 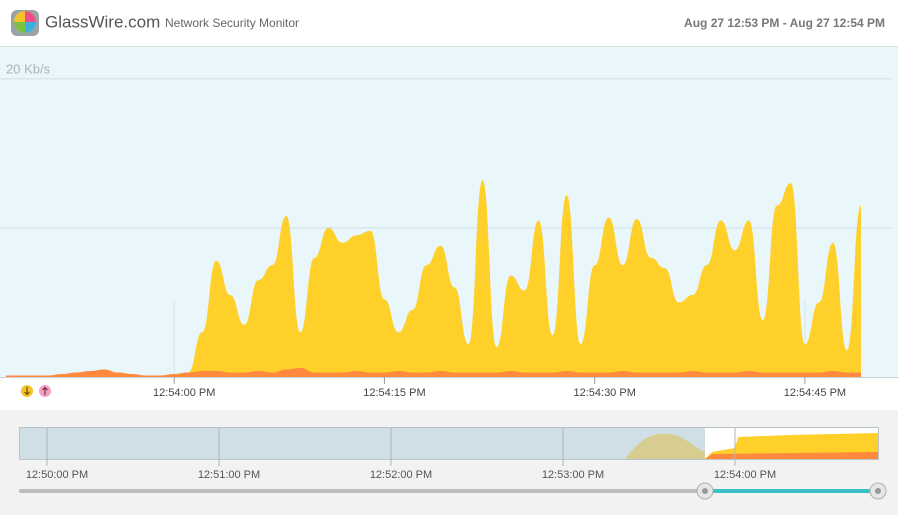 What do you see at coordinates (745, 475) in the screenshot?
I see `timeline-label: 12:54:00 PM` at bounding box center [745, 475].